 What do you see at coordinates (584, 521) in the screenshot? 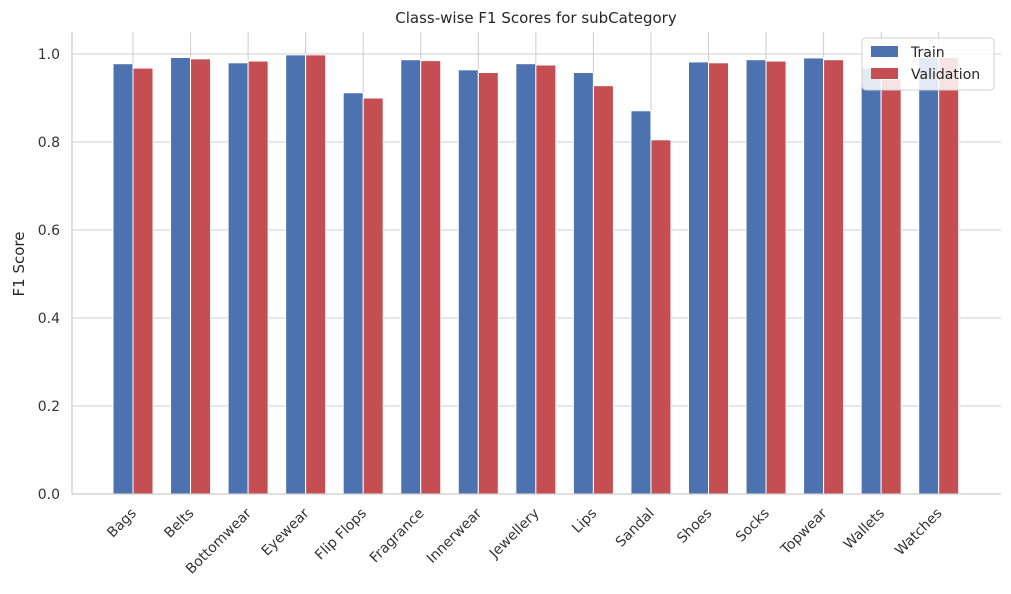
I see `x-tick-label: Lips` at bounding box center [584, 521].